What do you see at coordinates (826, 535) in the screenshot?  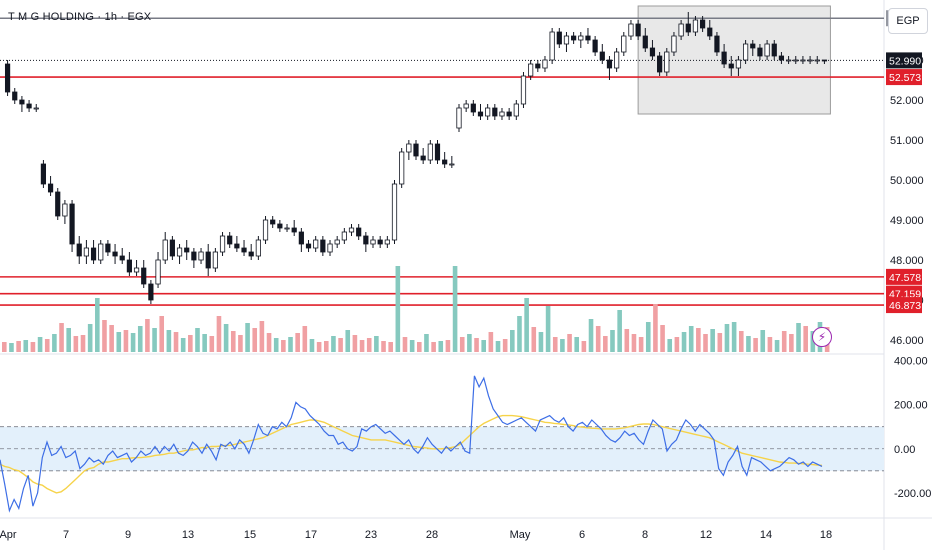 I see `time-label-13: 18` at bounding box center [826, 535].